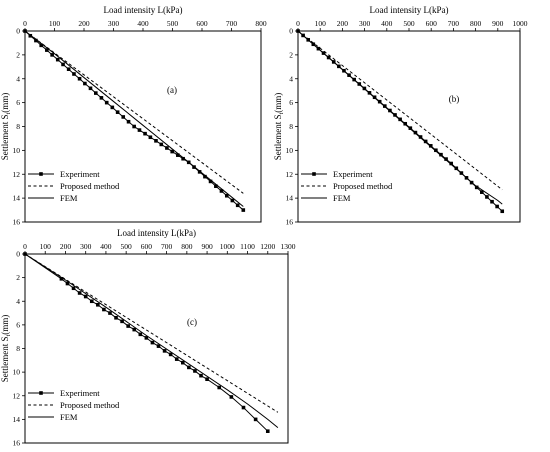 This screenshot has height=452, width=550. What do you see at coordinates (25, 23) in the screenshot?
I see `x-tick-label: 0` at bounding box center [25, 23].